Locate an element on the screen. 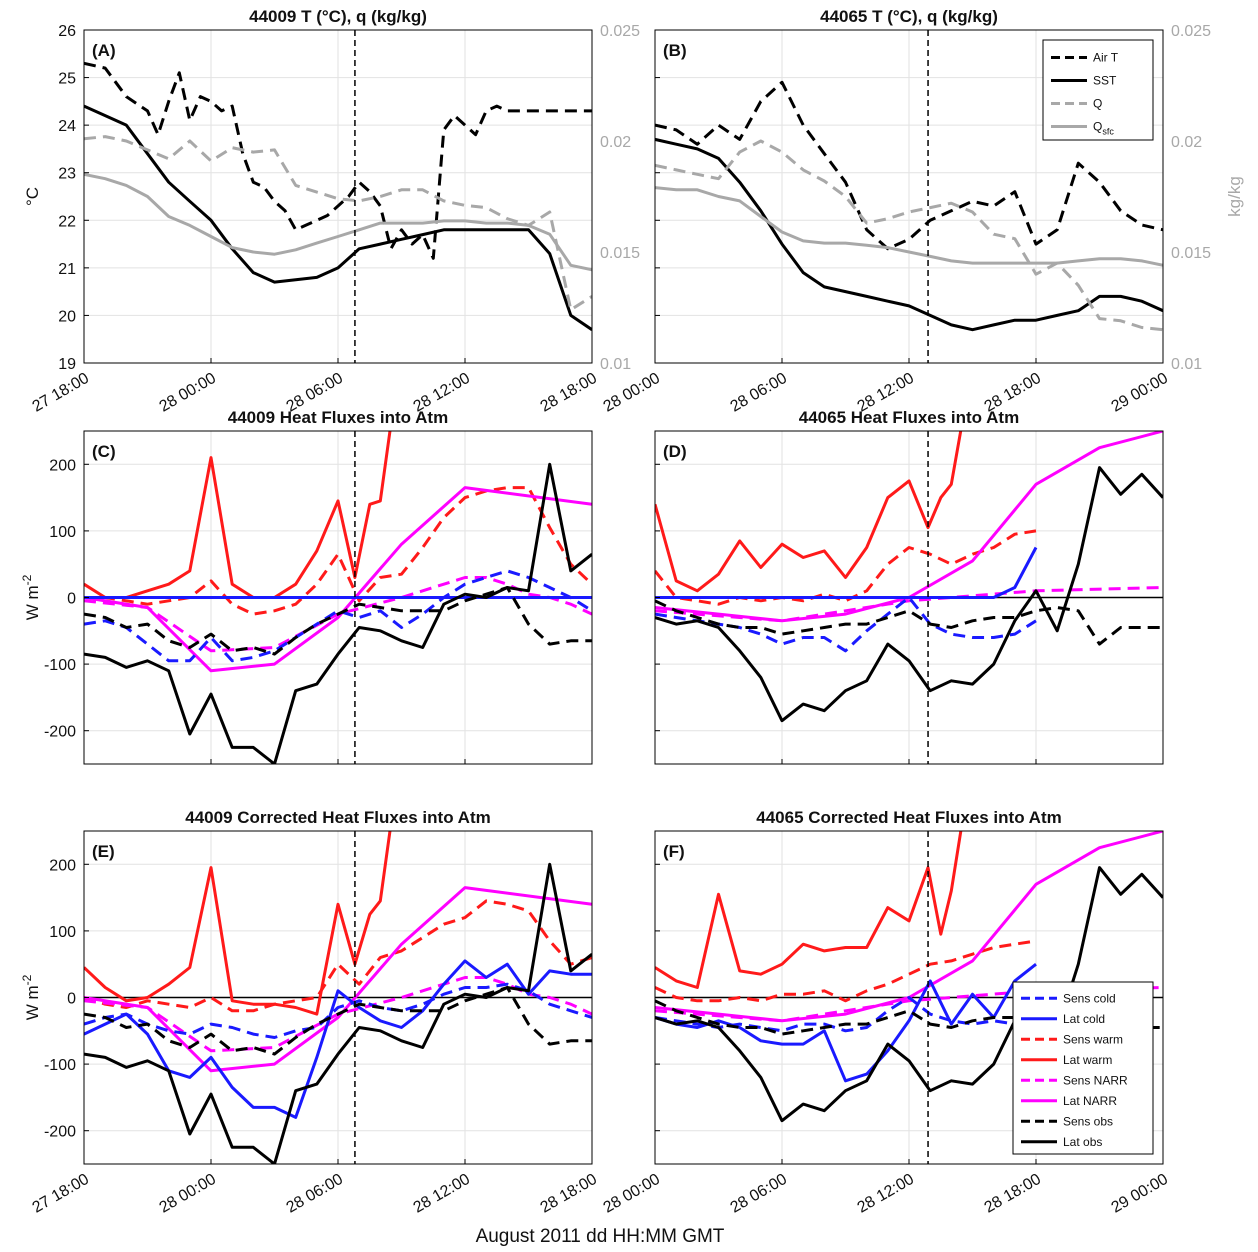  panel-label: (F) is located at coordinates (674, 851).